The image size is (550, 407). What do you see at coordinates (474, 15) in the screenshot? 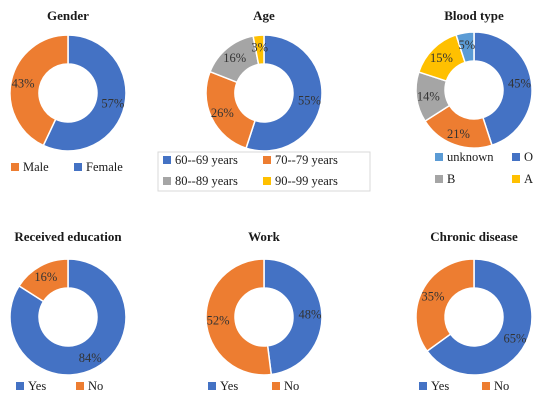
I see `chart-title: Blood type` at bounding box center [474, 15].